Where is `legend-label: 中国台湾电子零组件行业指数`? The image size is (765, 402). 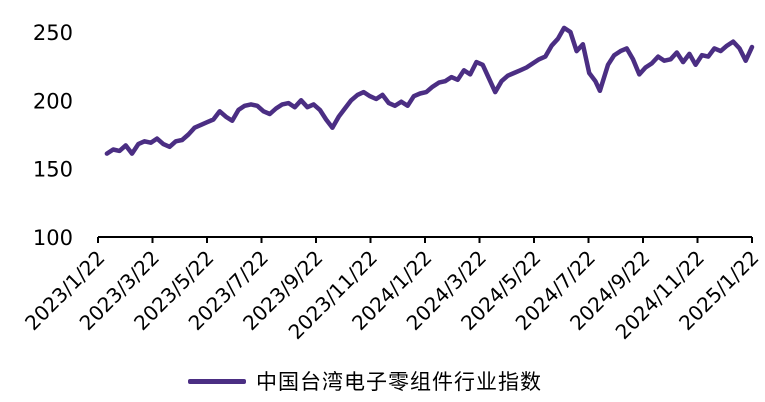 legend-label: 中国台湾电子零组件行业指数 is located at coordinates (399, 382).